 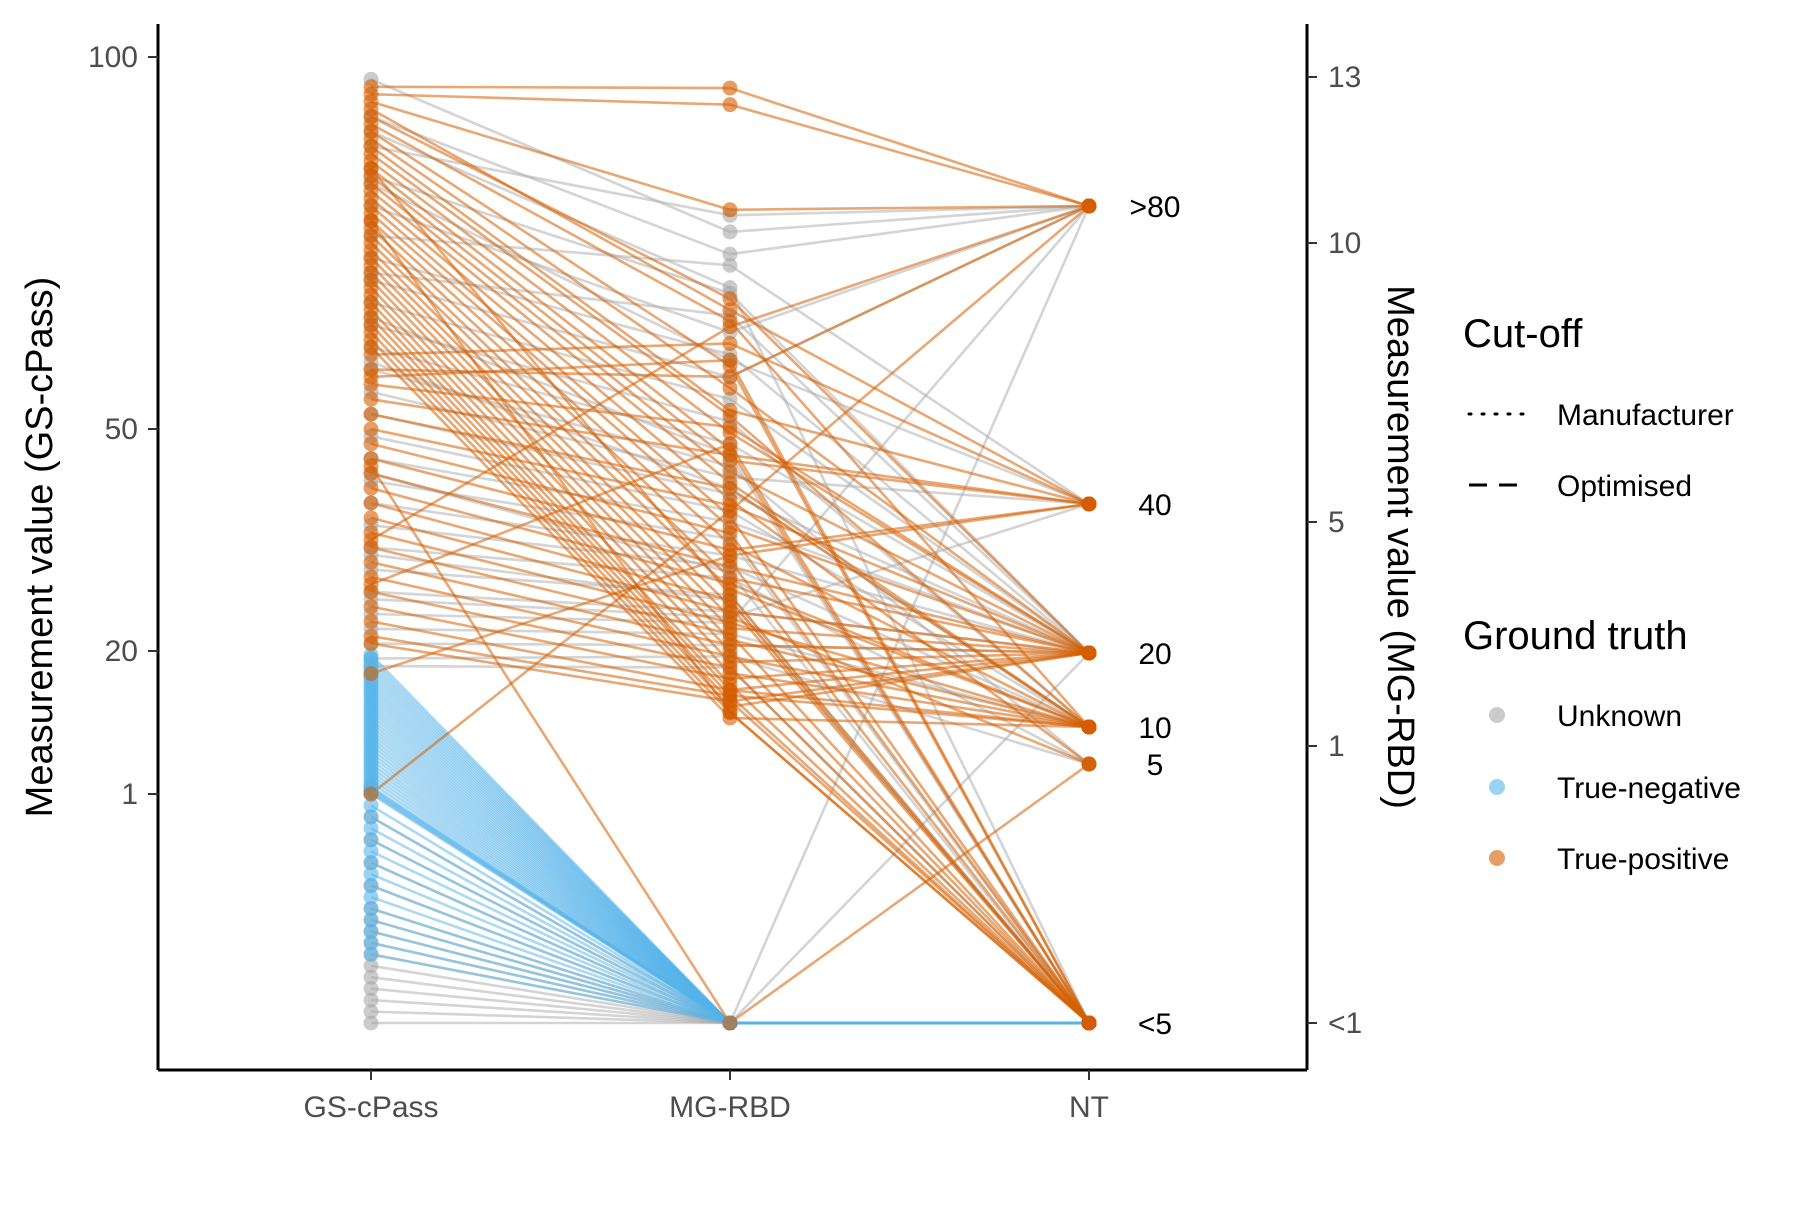 I want to click on nt-level-labels: >80 40 20 10 5 <5, so click(x=1155, y=616).